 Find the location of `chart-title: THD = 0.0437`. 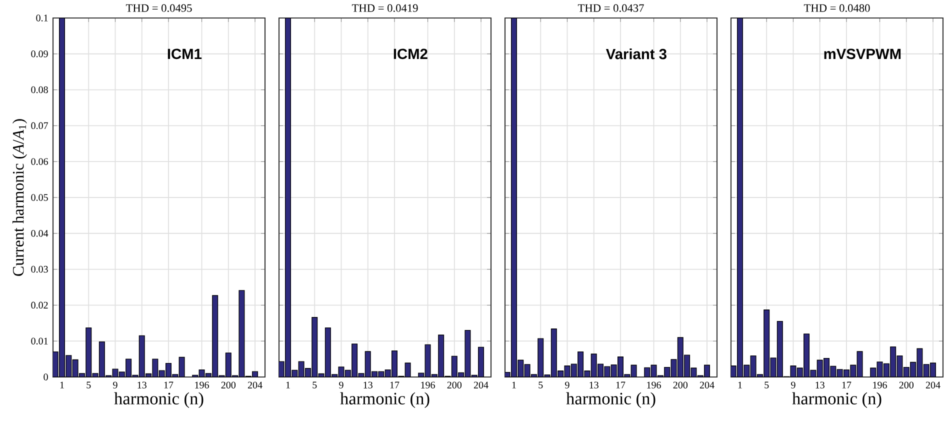

chart-title: THD = 0.0437 is located at coordinates (611, 8).